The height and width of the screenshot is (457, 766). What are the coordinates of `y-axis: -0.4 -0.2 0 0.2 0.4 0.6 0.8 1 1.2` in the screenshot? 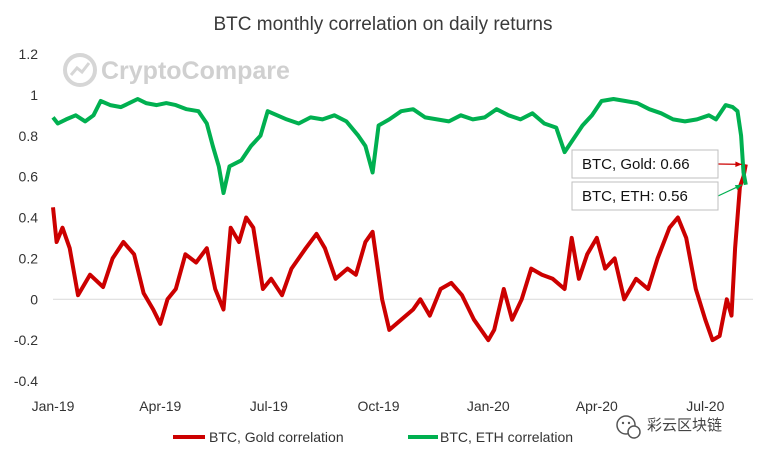 It's located at (26, 217).